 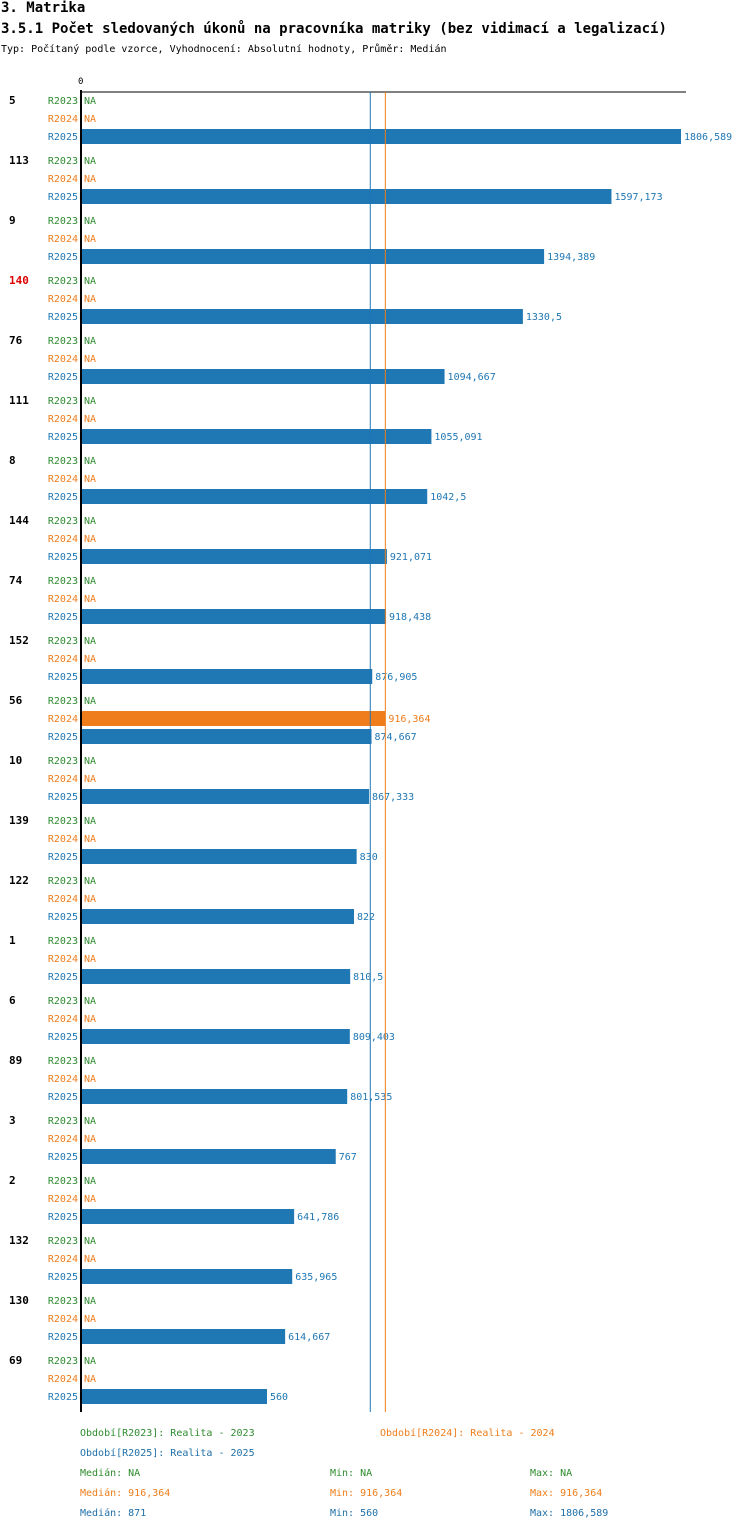 I want to click on value-label-r2025: 1042,5, so click(x=448, y=497).